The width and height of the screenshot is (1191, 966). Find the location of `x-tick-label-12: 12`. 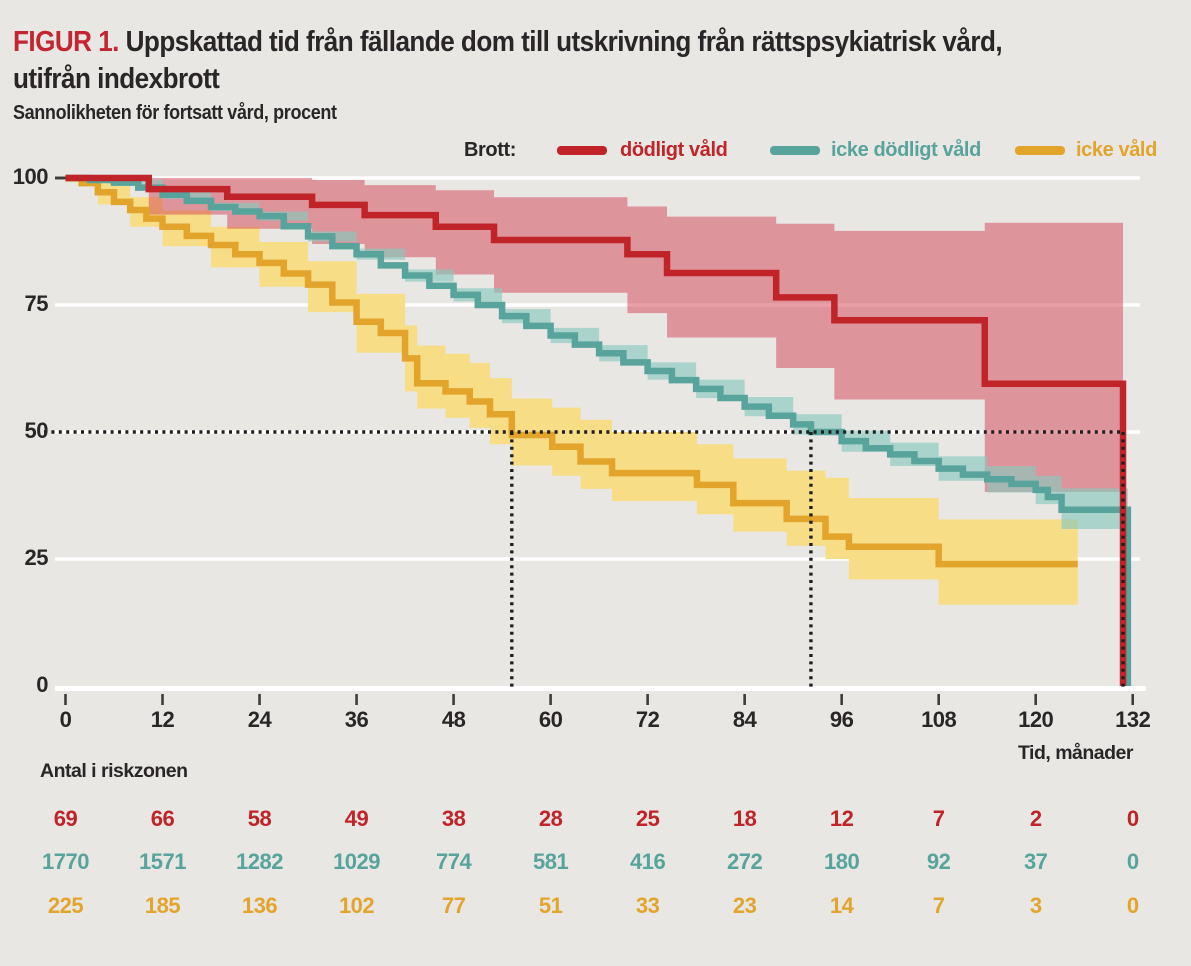

x-tick-label-12: 12 is located at coordinates (162, 719).